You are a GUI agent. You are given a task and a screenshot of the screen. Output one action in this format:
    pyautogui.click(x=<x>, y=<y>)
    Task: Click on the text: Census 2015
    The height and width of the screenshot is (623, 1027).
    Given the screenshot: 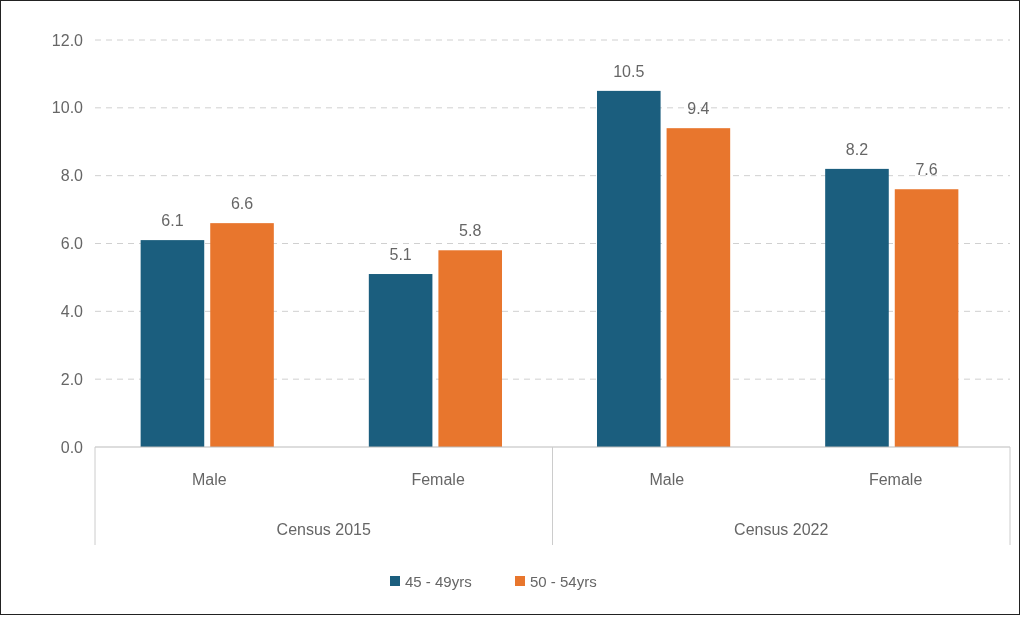 What is the action you would take?
    pyautogui.click(x=323, y=529)
    